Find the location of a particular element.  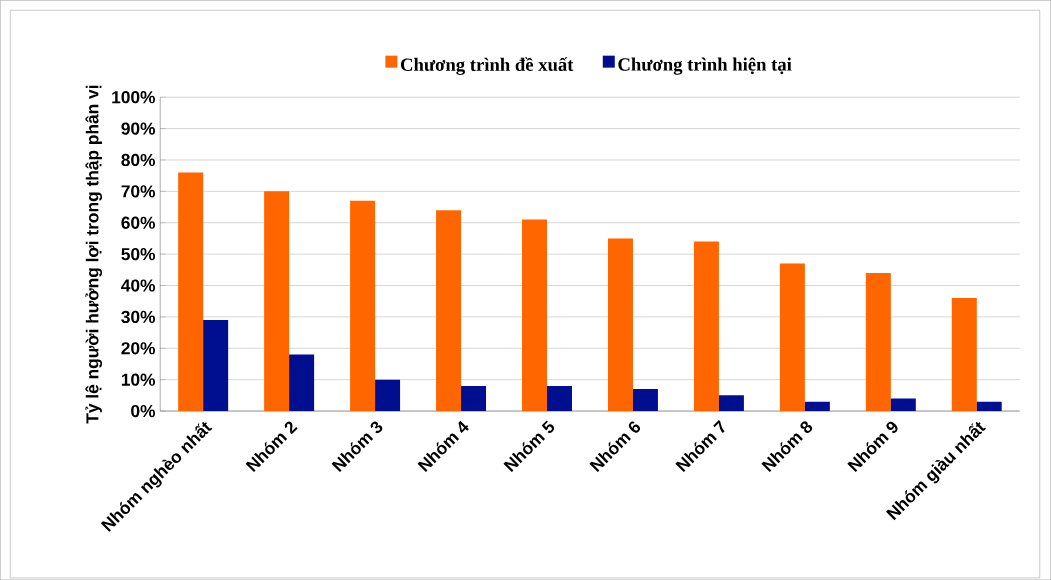

y-tick-label: 10% is located at coordinates (138, 379).